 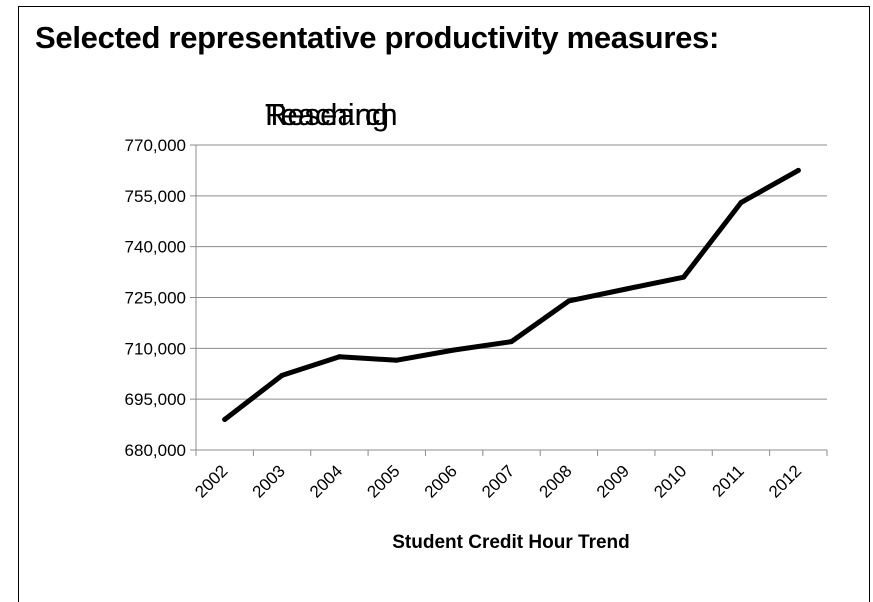 I want to click on x-tick-label: 2011, so click(x=727, y=480).